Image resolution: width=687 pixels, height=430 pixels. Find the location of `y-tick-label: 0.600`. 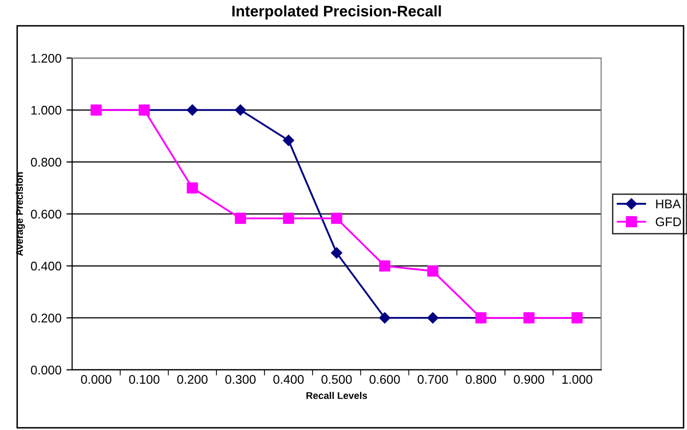

y-tick-label: 0.600 is located at coordinates (46, 214).